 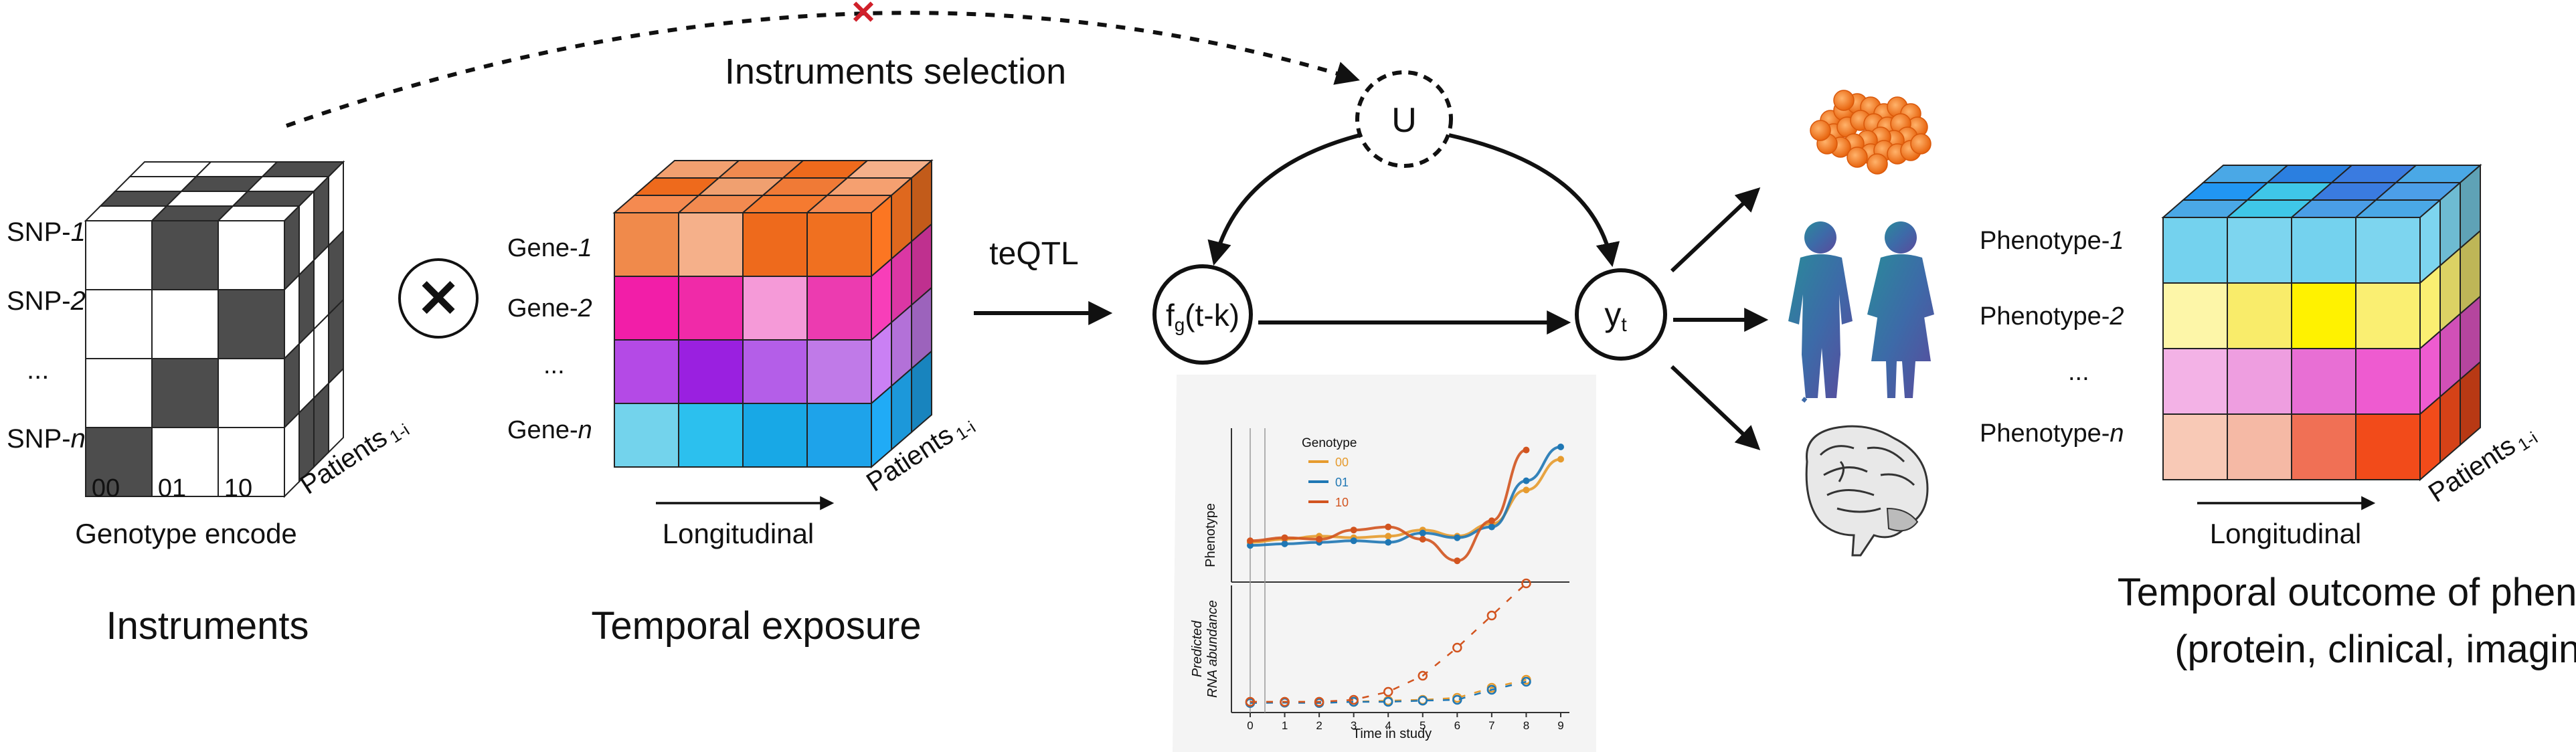 What do you see at coordinates (1212, 649) in the screenshot?
I see `inset-bottom-ylabel-2: RNA abundance` at bounding box center [1212, 649].